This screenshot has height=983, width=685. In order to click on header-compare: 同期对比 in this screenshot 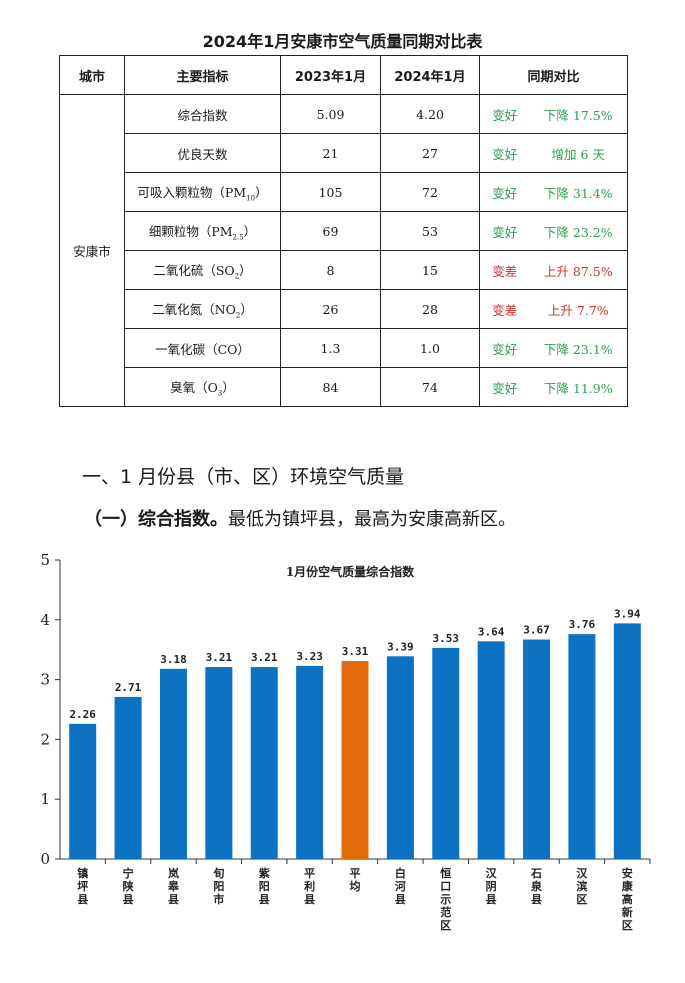, I will do `click(553, 75)`.